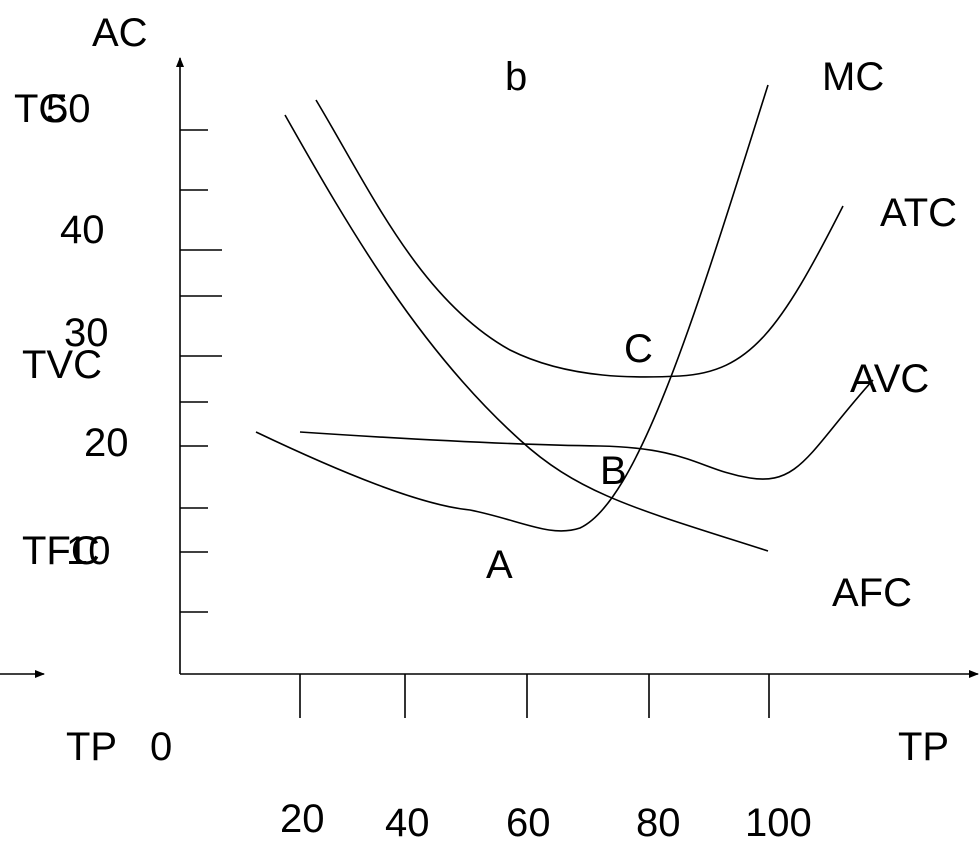  I want to click on series-label-mc: MC, so click(853, 77).